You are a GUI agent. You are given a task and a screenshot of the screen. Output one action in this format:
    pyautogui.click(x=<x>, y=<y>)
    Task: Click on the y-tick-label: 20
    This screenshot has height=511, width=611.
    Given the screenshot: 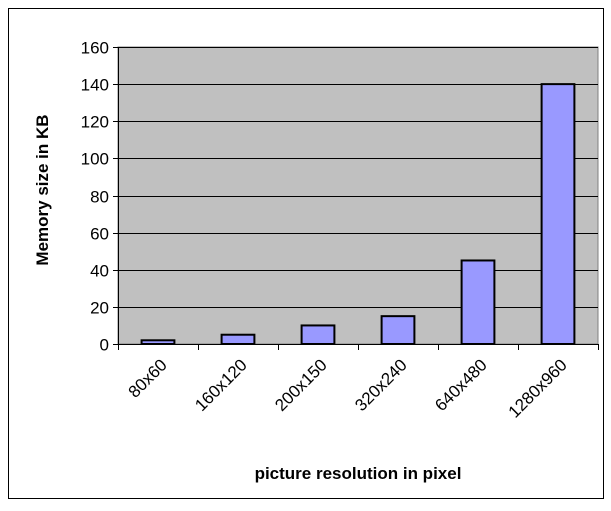 What is the action you would take?
    pyautogui.click(x=99, y=308)
    